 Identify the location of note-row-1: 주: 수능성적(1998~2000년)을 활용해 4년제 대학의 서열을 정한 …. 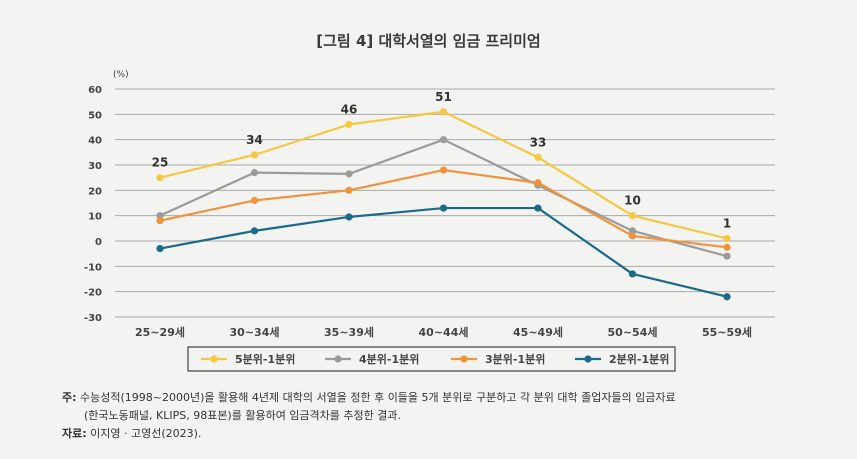
(452, 398).